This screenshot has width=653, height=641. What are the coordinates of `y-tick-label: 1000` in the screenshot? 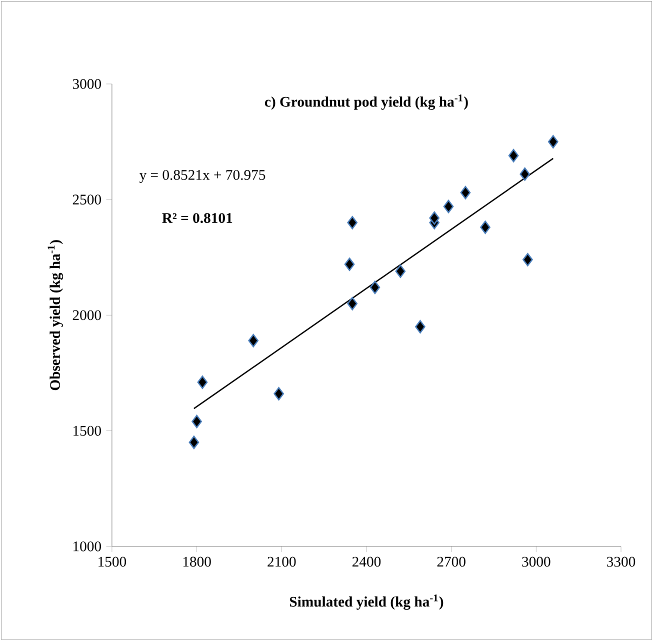 It's located at (87, 546).